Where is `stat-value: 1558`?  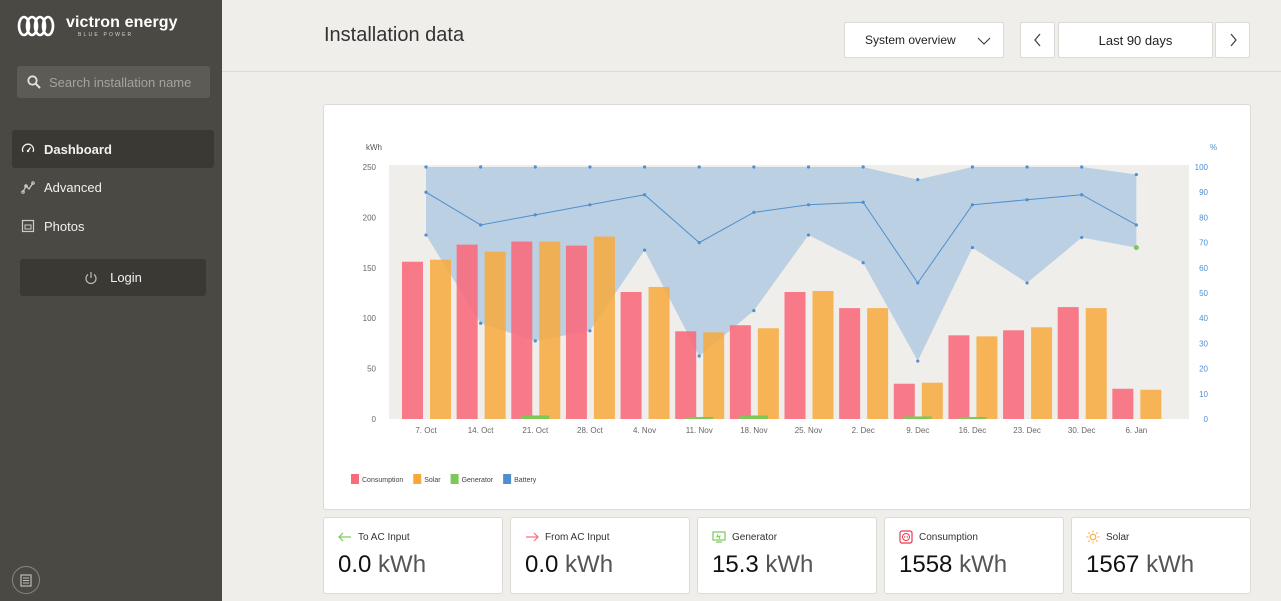
stat-value: 1558 is located at coordinates (926, 564).